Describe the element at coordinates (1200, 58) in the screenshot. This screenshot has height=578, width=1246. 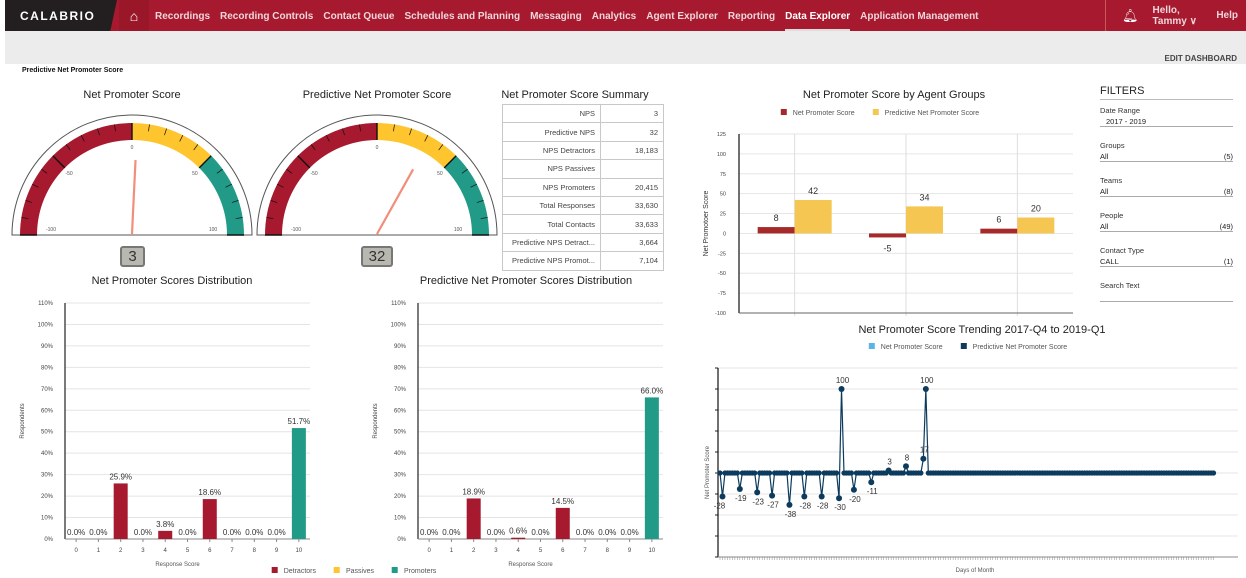
I see `edit-dashboard-button: EDIT DASHBOARD` at that location.